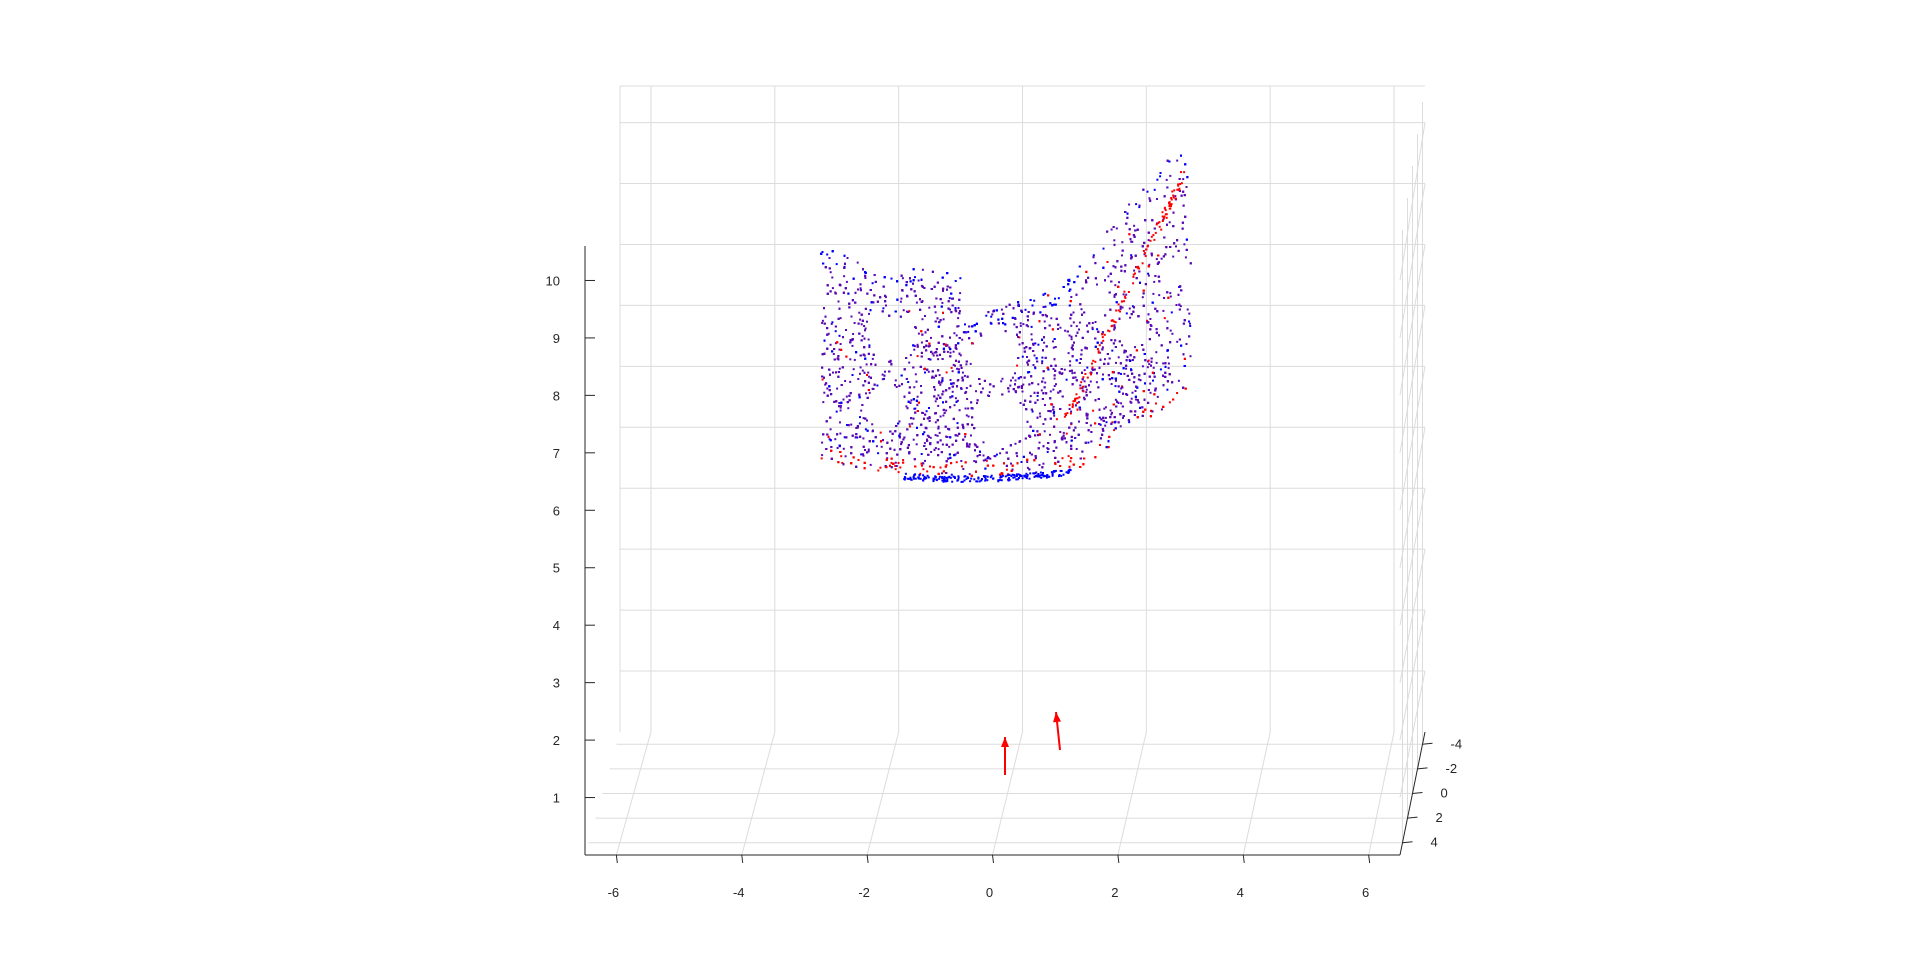  Describe the element at coordinates (1407, 842) in the screenshot. I see `y-tick` at that location.